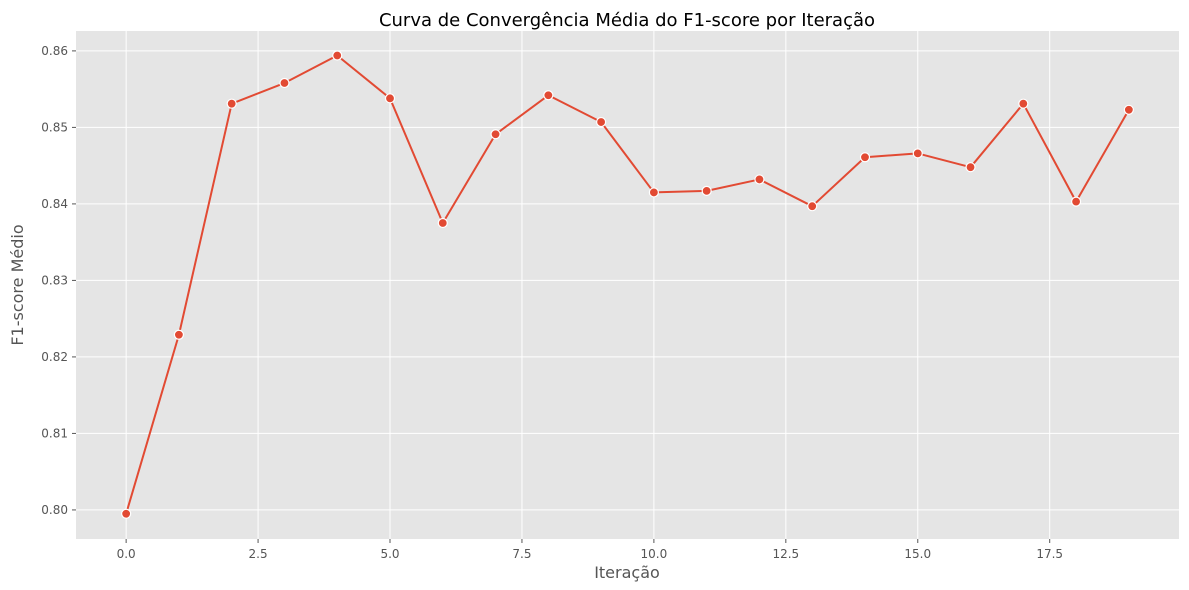 The width and height of the screenshot is (1189, 590). Describe the element at coordinates (54, 433) in the screenshot. I see `y-tick-label: 0.81` at that location.